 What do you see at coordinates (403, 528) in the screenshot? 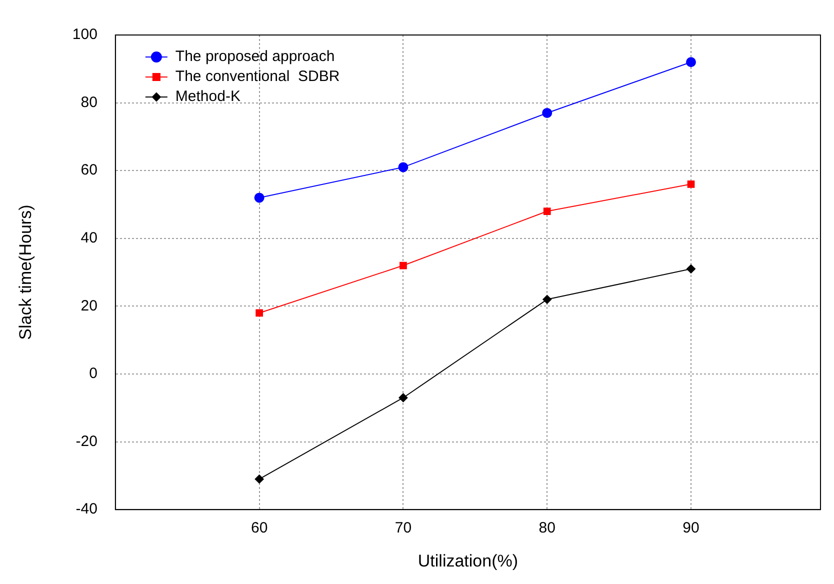
I see `x-tick-label: 70` at bounding box center [403, 528].